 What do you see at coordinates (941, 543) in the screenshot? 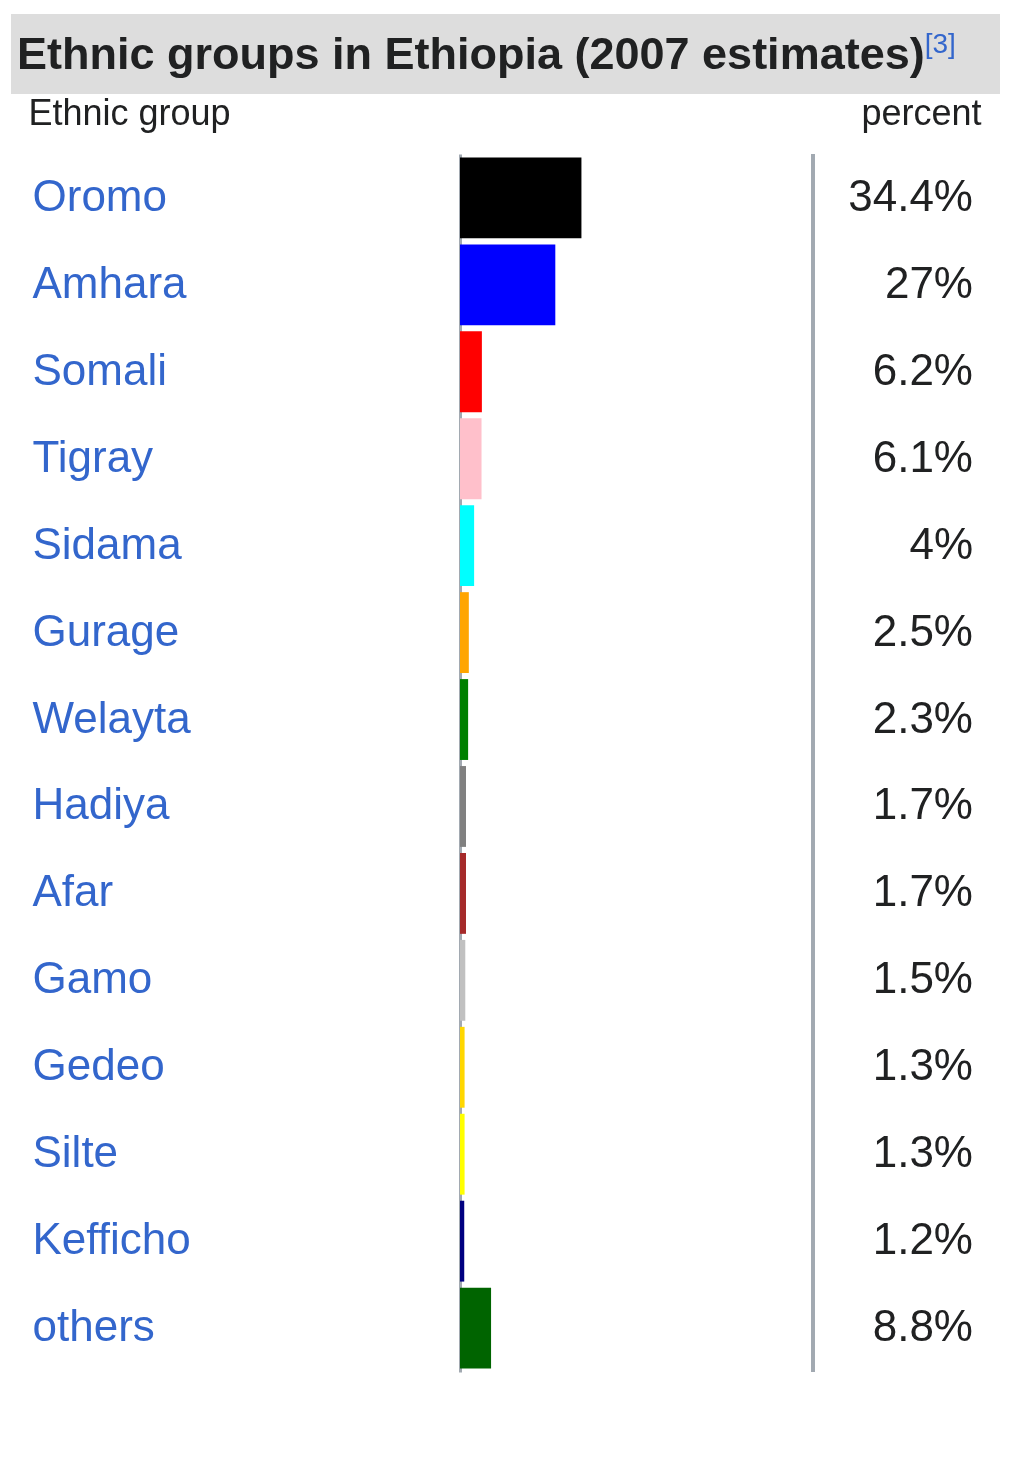
I see `data-label: 4%` at bounding box center [941, 543].